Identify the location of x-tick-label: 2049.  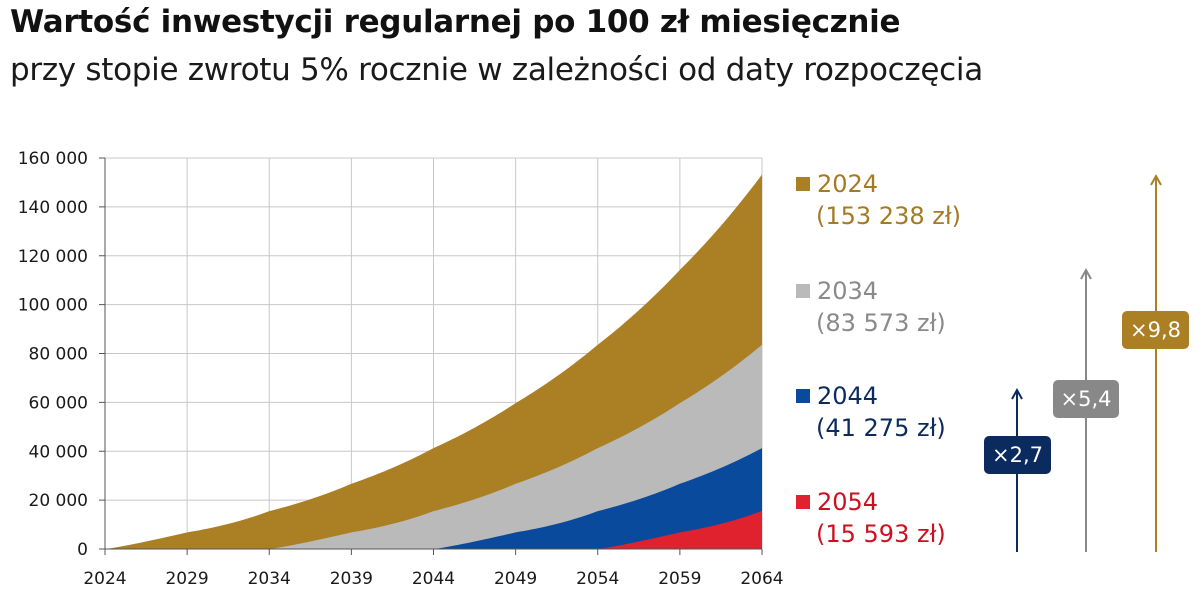
(515, 579).